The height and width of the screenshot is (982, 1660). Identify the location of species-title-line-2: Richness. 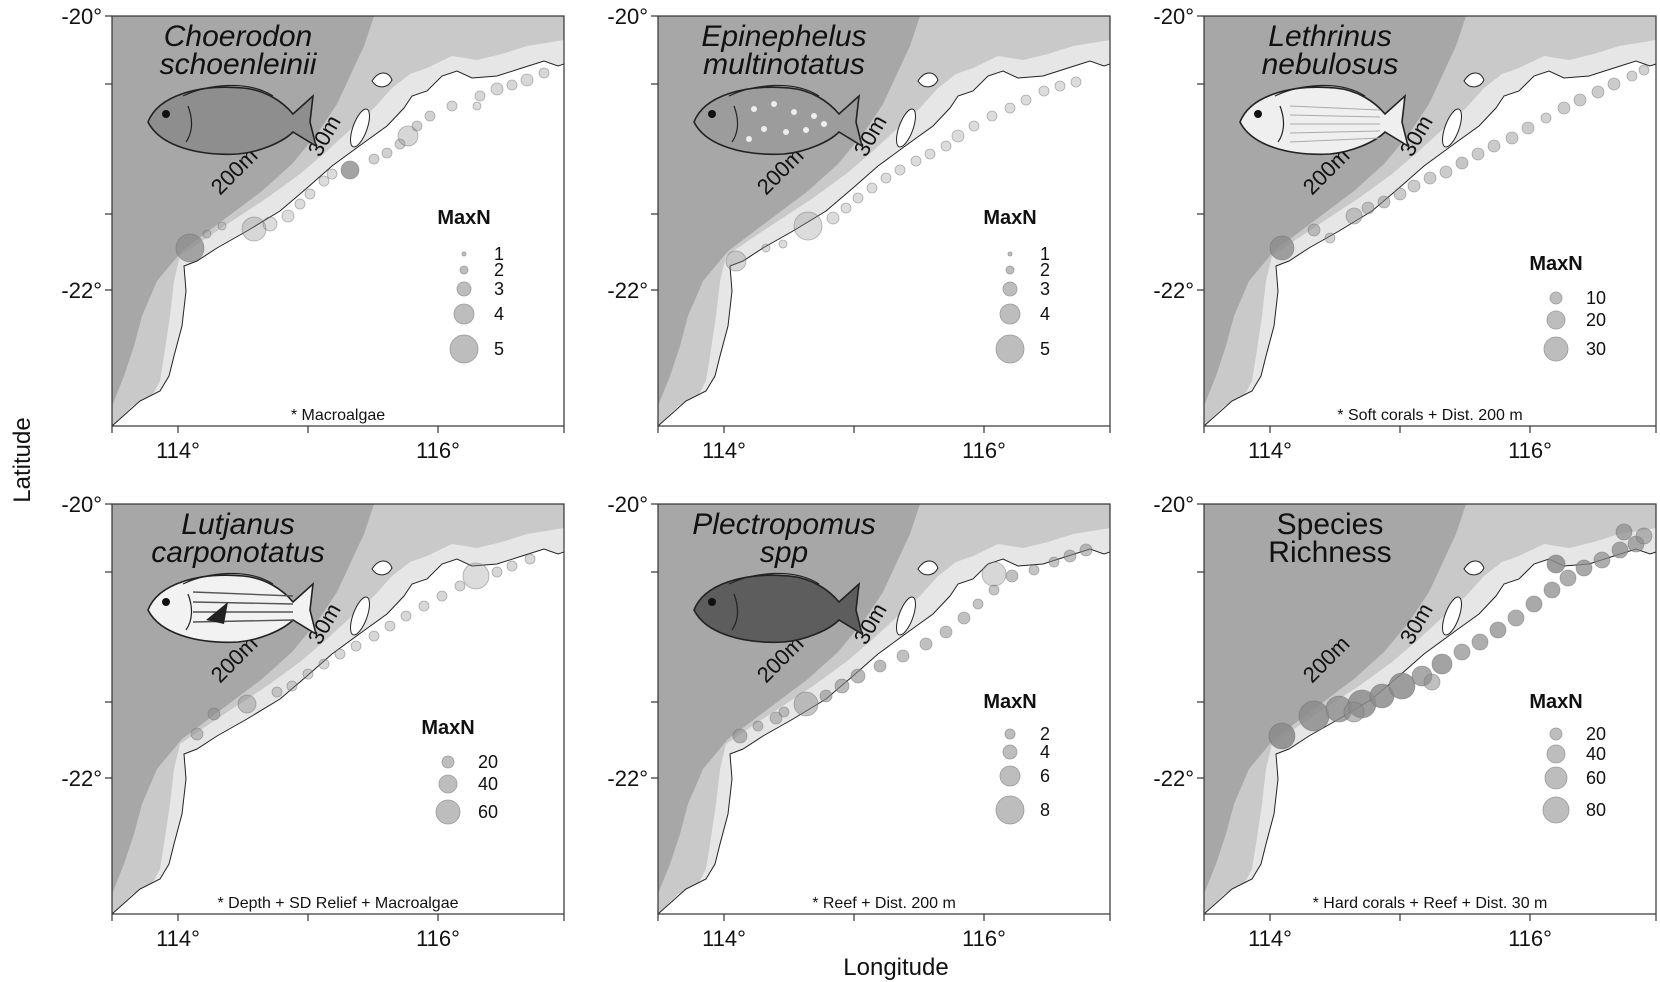
(1329, 552).